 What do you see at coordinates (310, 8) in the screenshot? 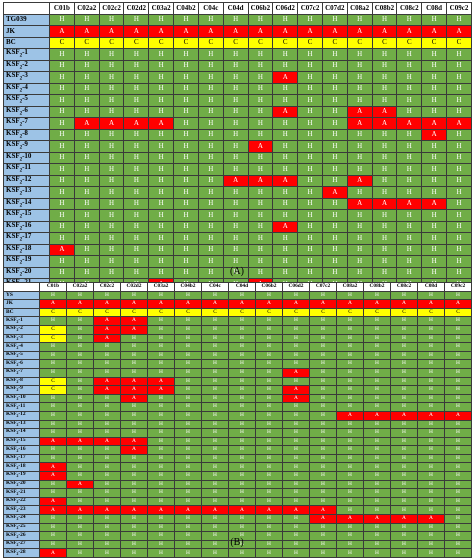
I see `column-header: C07c2` at bounding box center [310, 8].